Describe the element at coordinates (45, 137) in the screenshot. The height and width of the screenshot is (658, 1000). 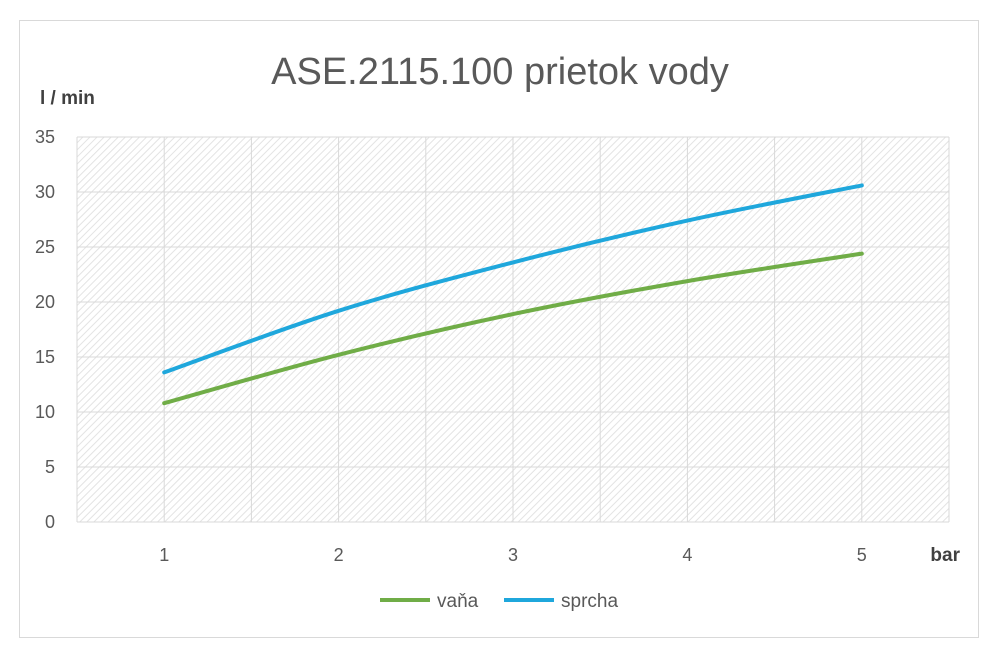
I see `y-tick-label: 35` at that location.